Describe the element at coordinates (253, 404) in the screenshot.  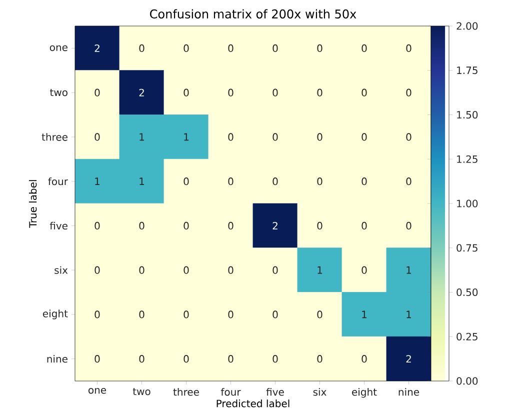
I see `x-axis-title: Predicted label` at that location.